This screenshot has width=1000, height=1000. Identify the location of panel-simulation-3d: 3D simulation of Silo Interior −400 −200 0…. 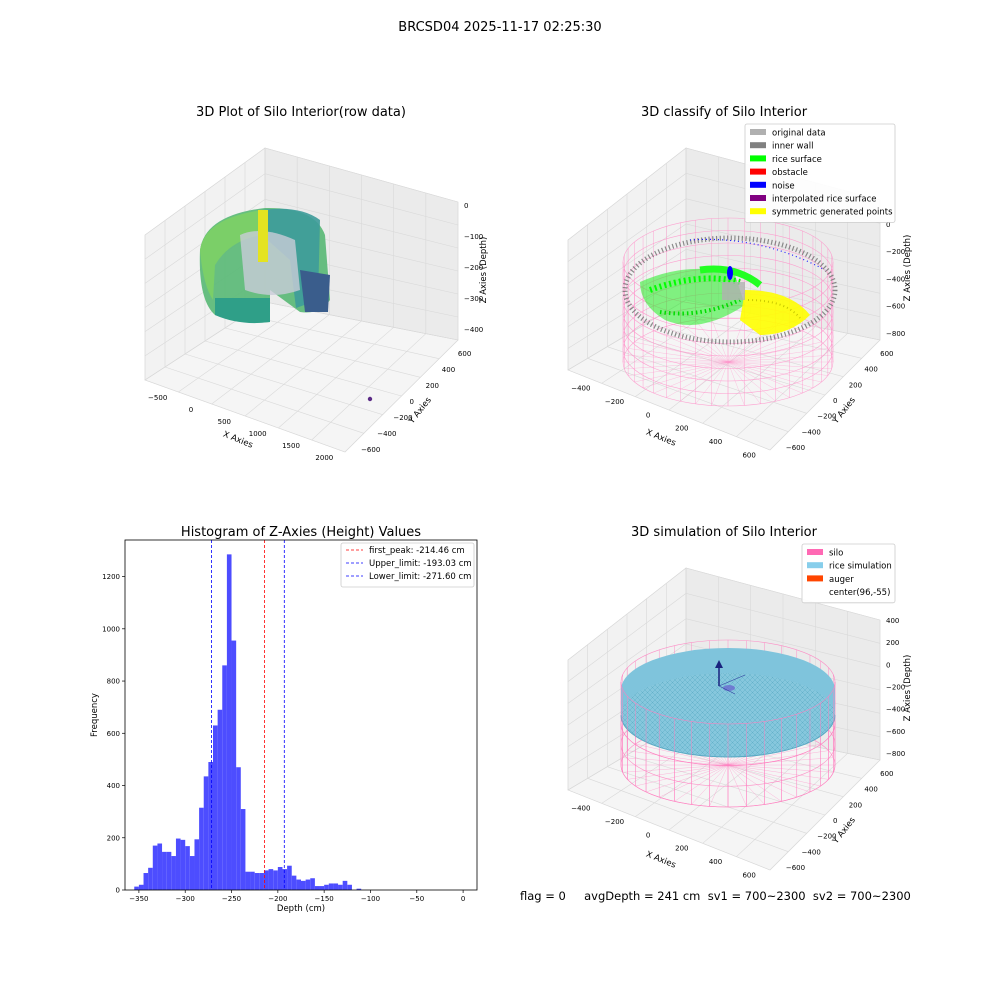
(740, 702).